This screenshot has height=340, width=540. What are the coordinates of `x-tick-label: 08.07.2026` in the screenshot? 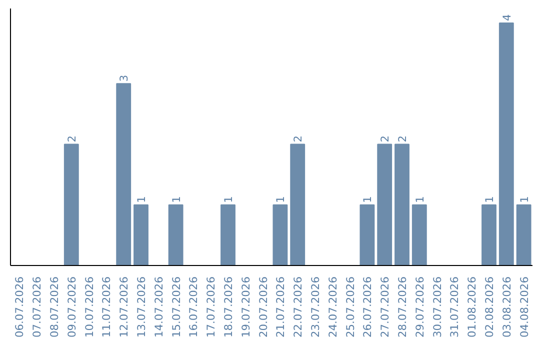 It's located at (54, 307).